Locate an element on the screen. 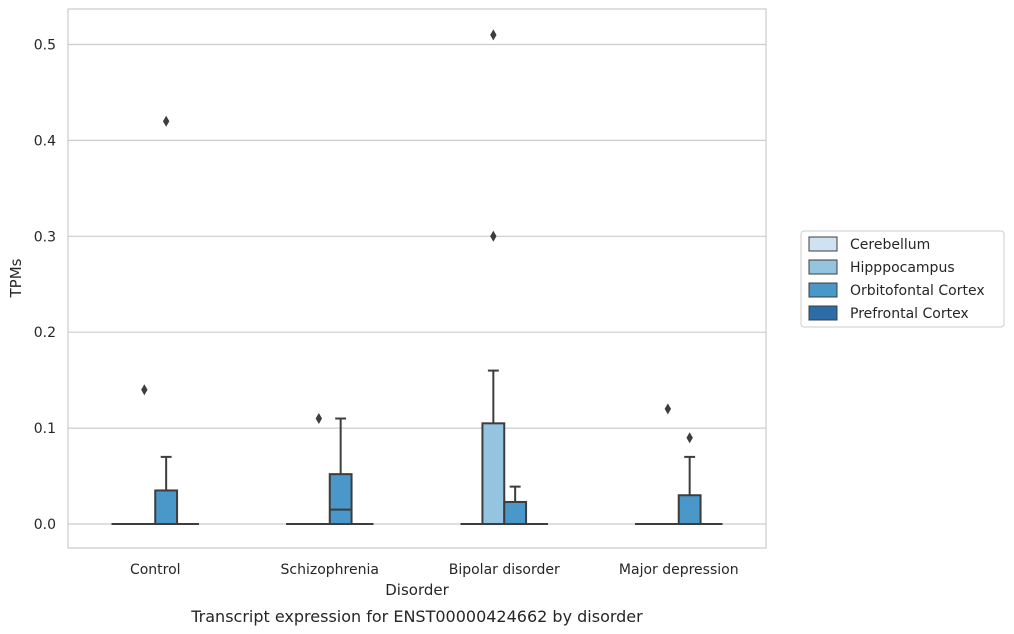 The height and width of the screenshot is (634, 1014). y-axis-label: TPMs is located at coordinates (16, 278).